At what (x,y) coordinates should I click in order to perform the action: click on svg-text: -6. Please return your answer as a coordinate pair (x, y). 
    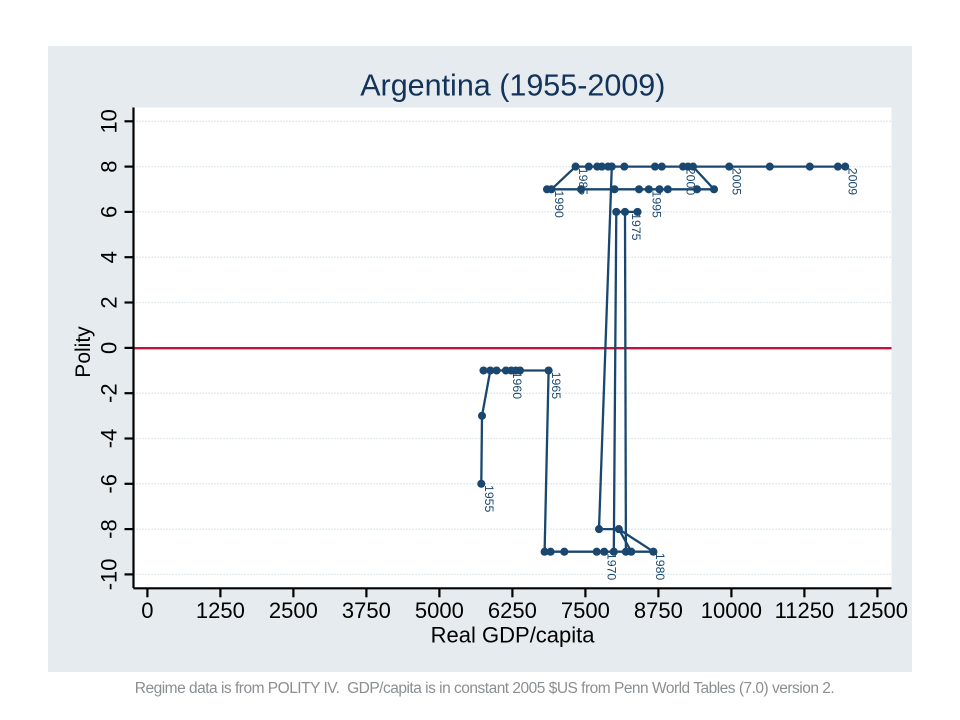
    Looking at the image, I should click on (109, 484).